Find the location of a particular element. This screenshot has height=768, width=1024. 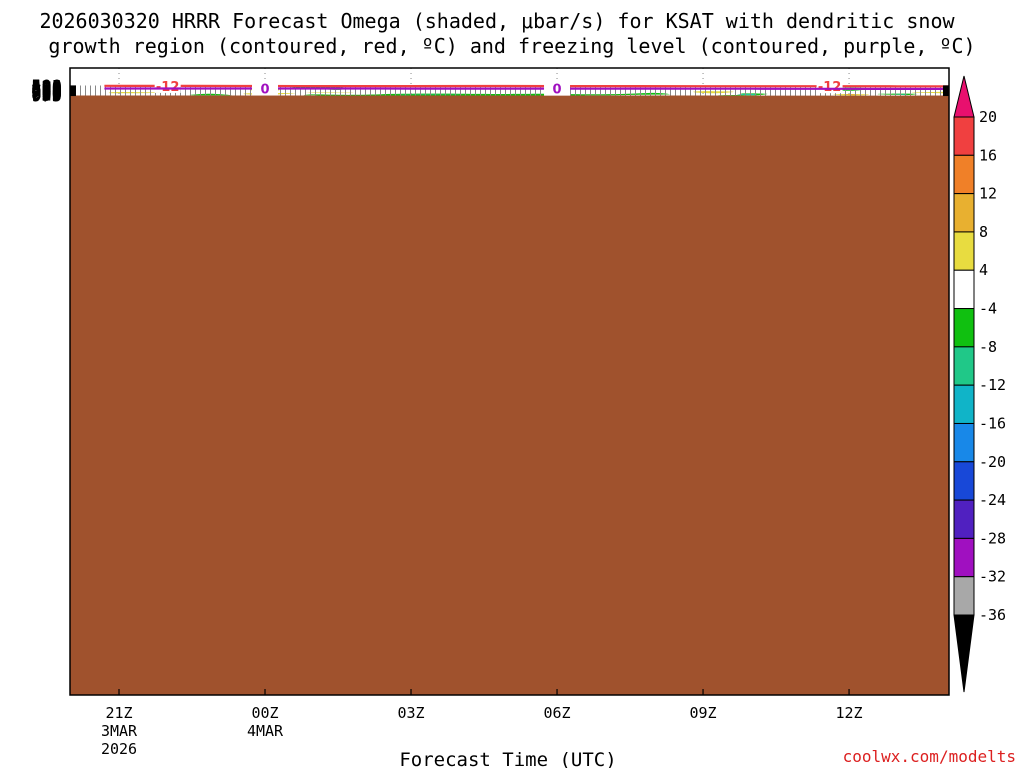

colorbar-label: 12 is located at coordinates (988, 194).